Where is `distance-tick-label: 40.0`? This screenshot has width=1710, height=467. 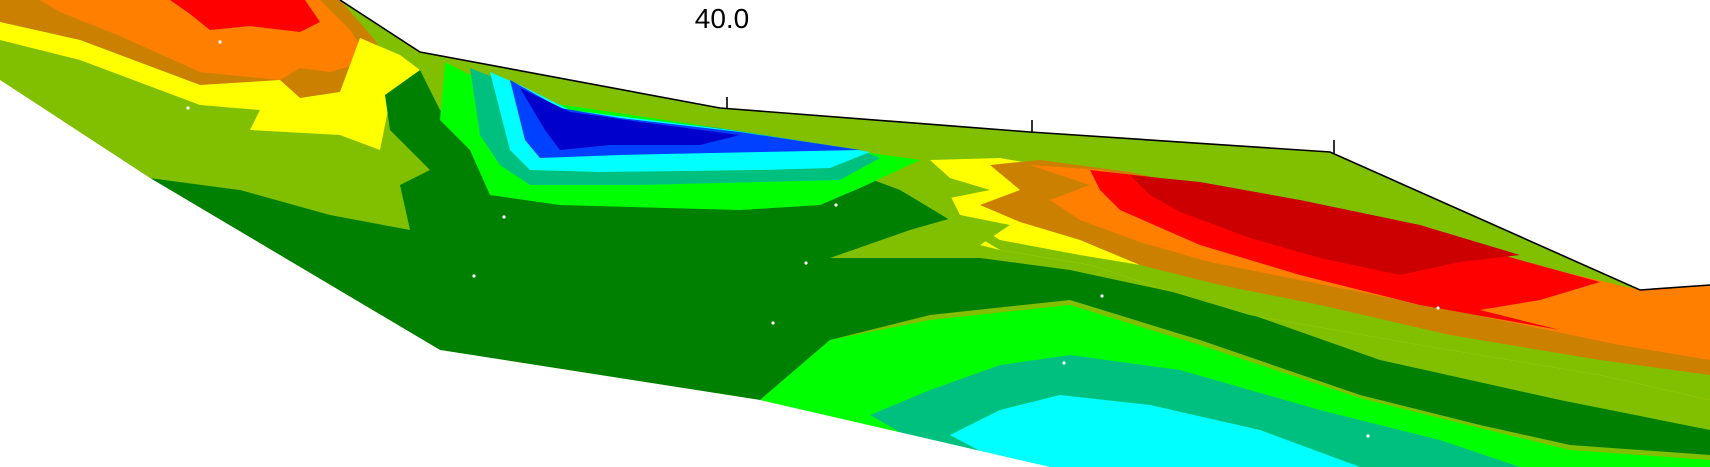
distance-tick-label: 40.0 is located at coordinates (722, 18).